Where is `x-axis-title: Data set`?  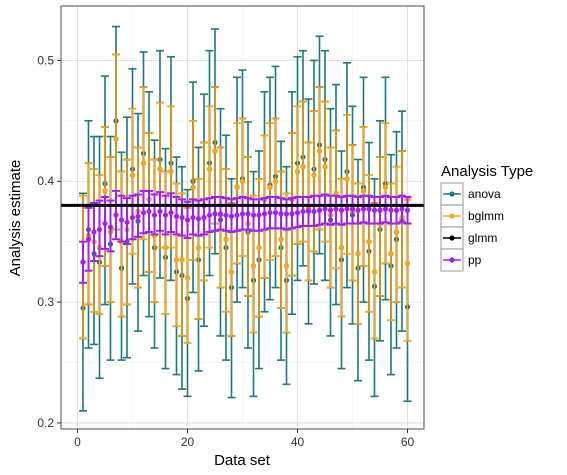 x-axis-title: Data set is located at coordinates (242, 460).